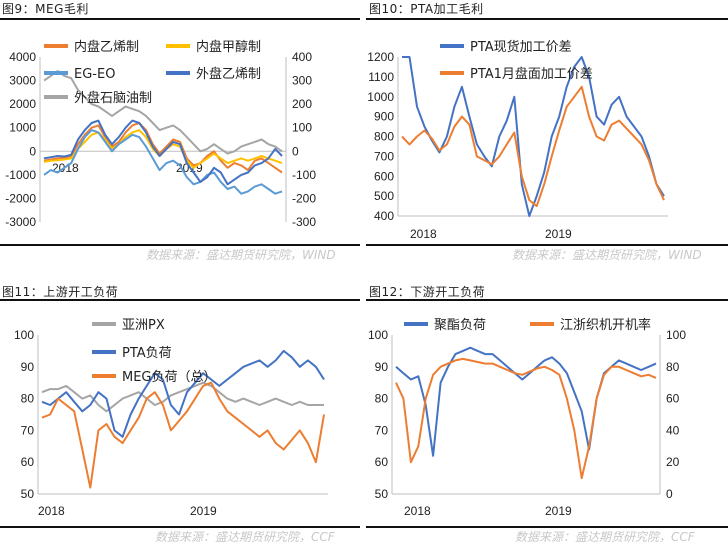 The width and height of the screenshot is (728, 545). Describe the element at coordinates (381, 77) in the screenshot. I see `y-tick-label: 1100` at that location.